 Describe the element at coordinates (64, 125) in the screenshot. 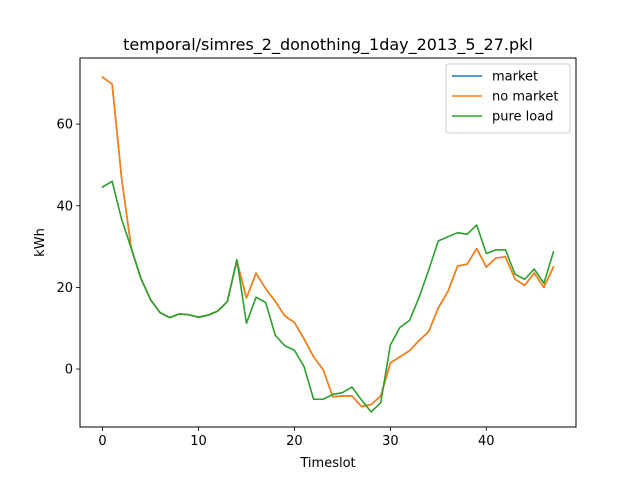

I see `y-tick-label: 60` at that location.